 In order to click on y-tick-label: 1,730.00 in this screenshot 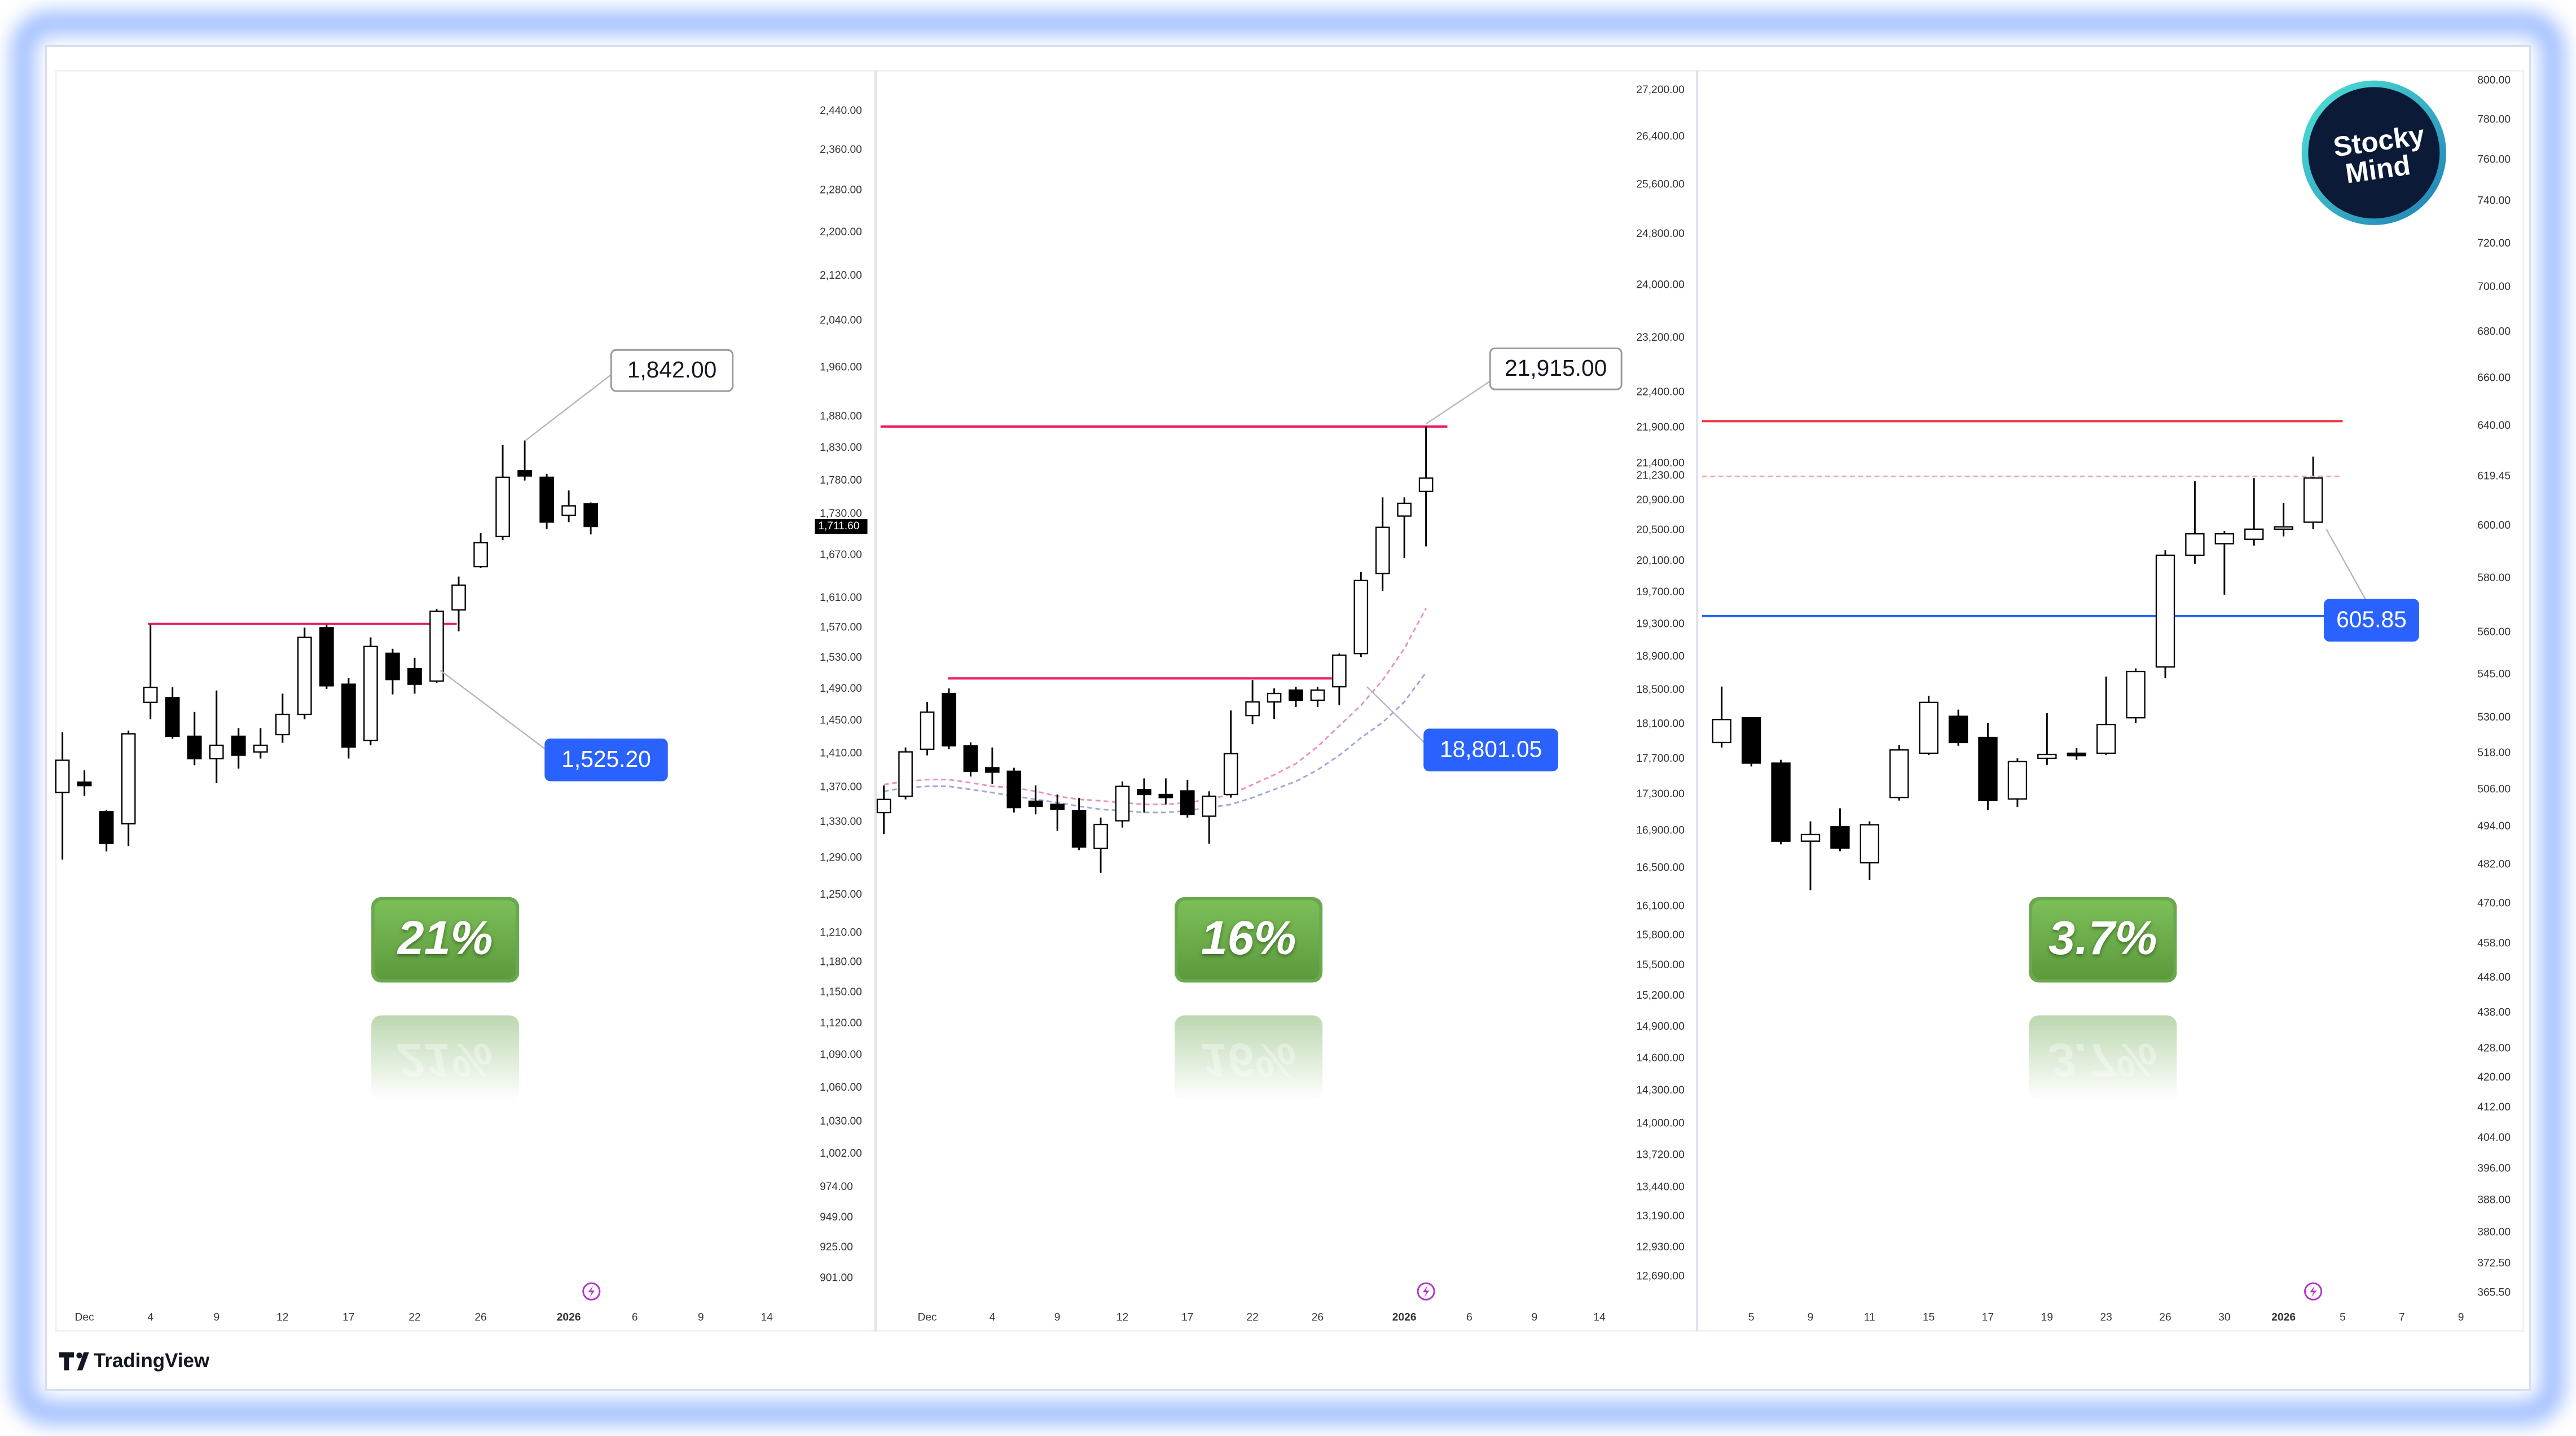, I will do `click(841, 514)`.